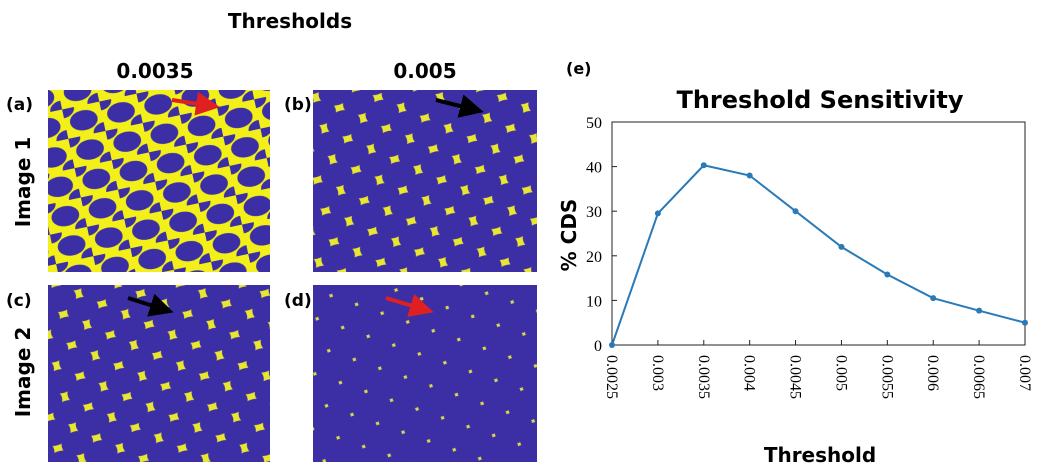 The height and width of the screenshot is (468, 1037). What do you see at coordinates (569, 235) in the screenshot?
I see `y-axis-label: % CDS` at bounding box center [569, 235].